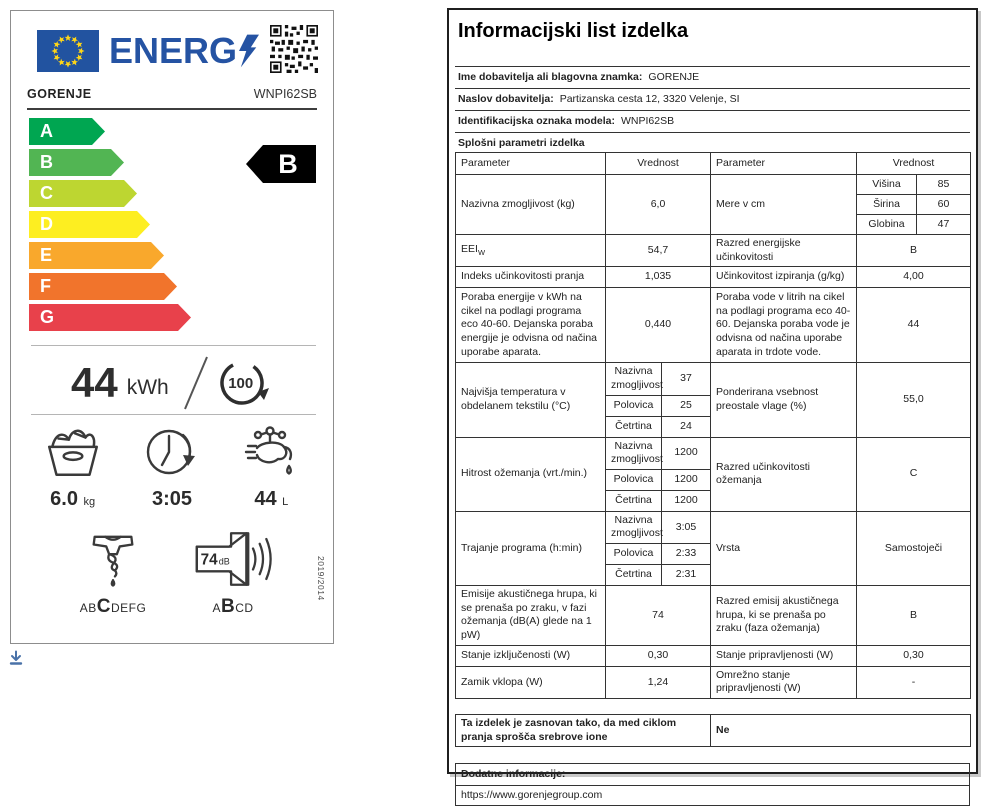 The height and width of the screenshot is (806, 988). Describe the element at coordinates (658, 655) in the screenshot. I see `param-value: 0,30` at that location.